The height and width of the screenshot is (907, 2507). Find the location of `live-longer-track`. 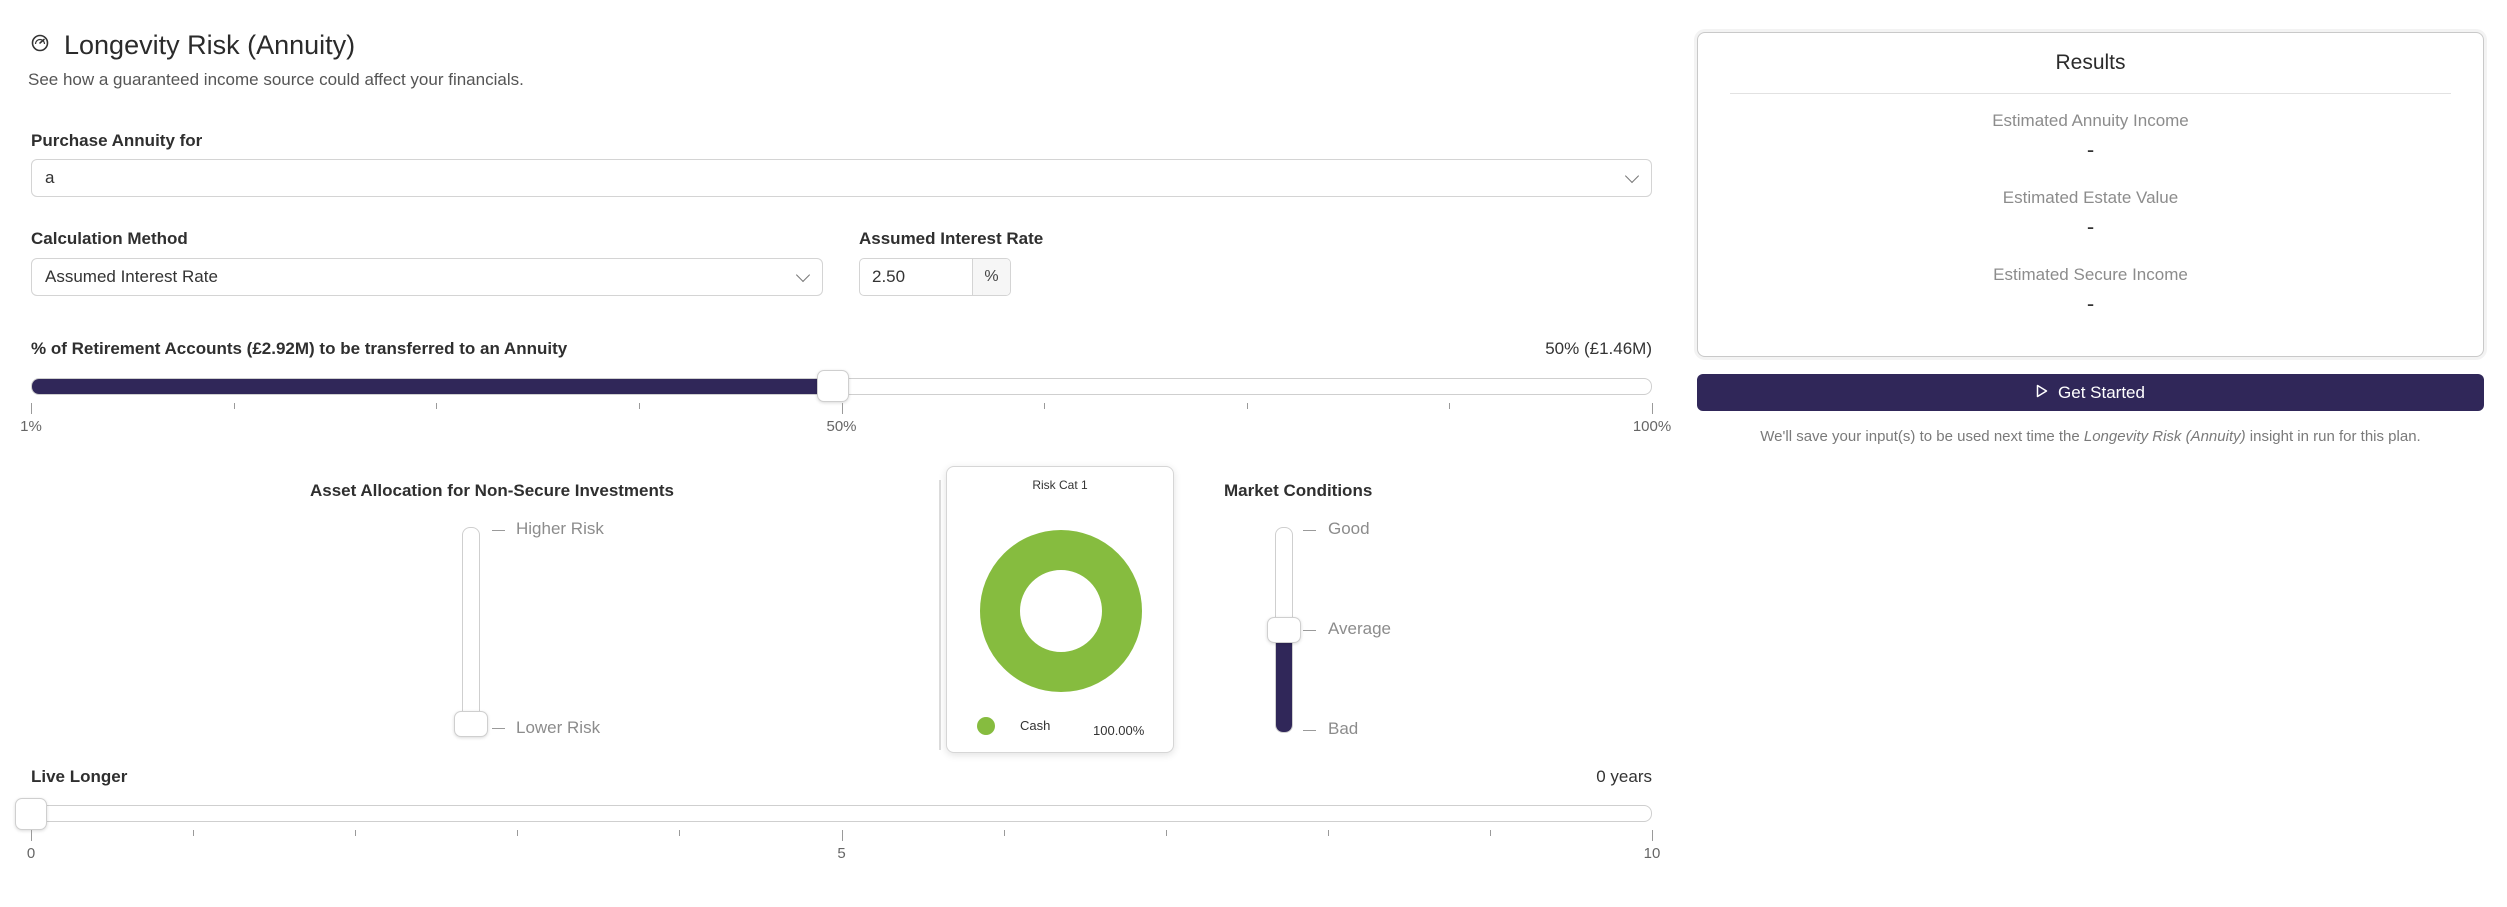

live-longer-track is located at coordinates (841, 813).